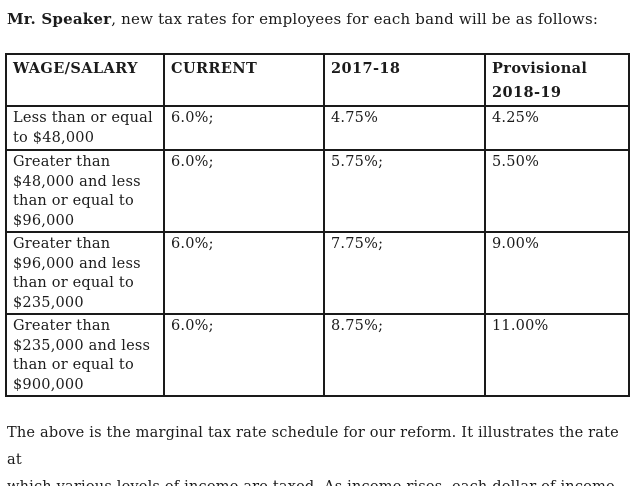 The image size is (640, 486). What do you see at coordinates (557, 128) in the screenshot?
I see `rate-2018-19-cell: 4.25%` at bounding box center [557, 128].